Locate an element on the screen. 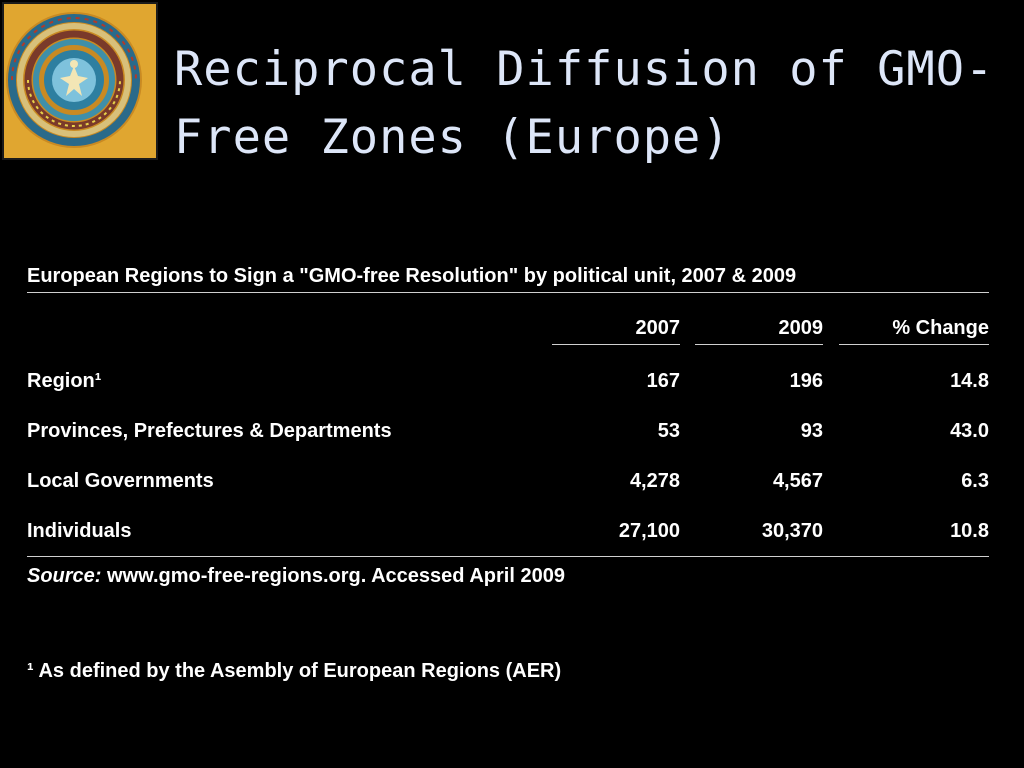 The height and width of the screenshot is (768, 1024). spiral-mandala-icon is located at coordinates (80, 81).